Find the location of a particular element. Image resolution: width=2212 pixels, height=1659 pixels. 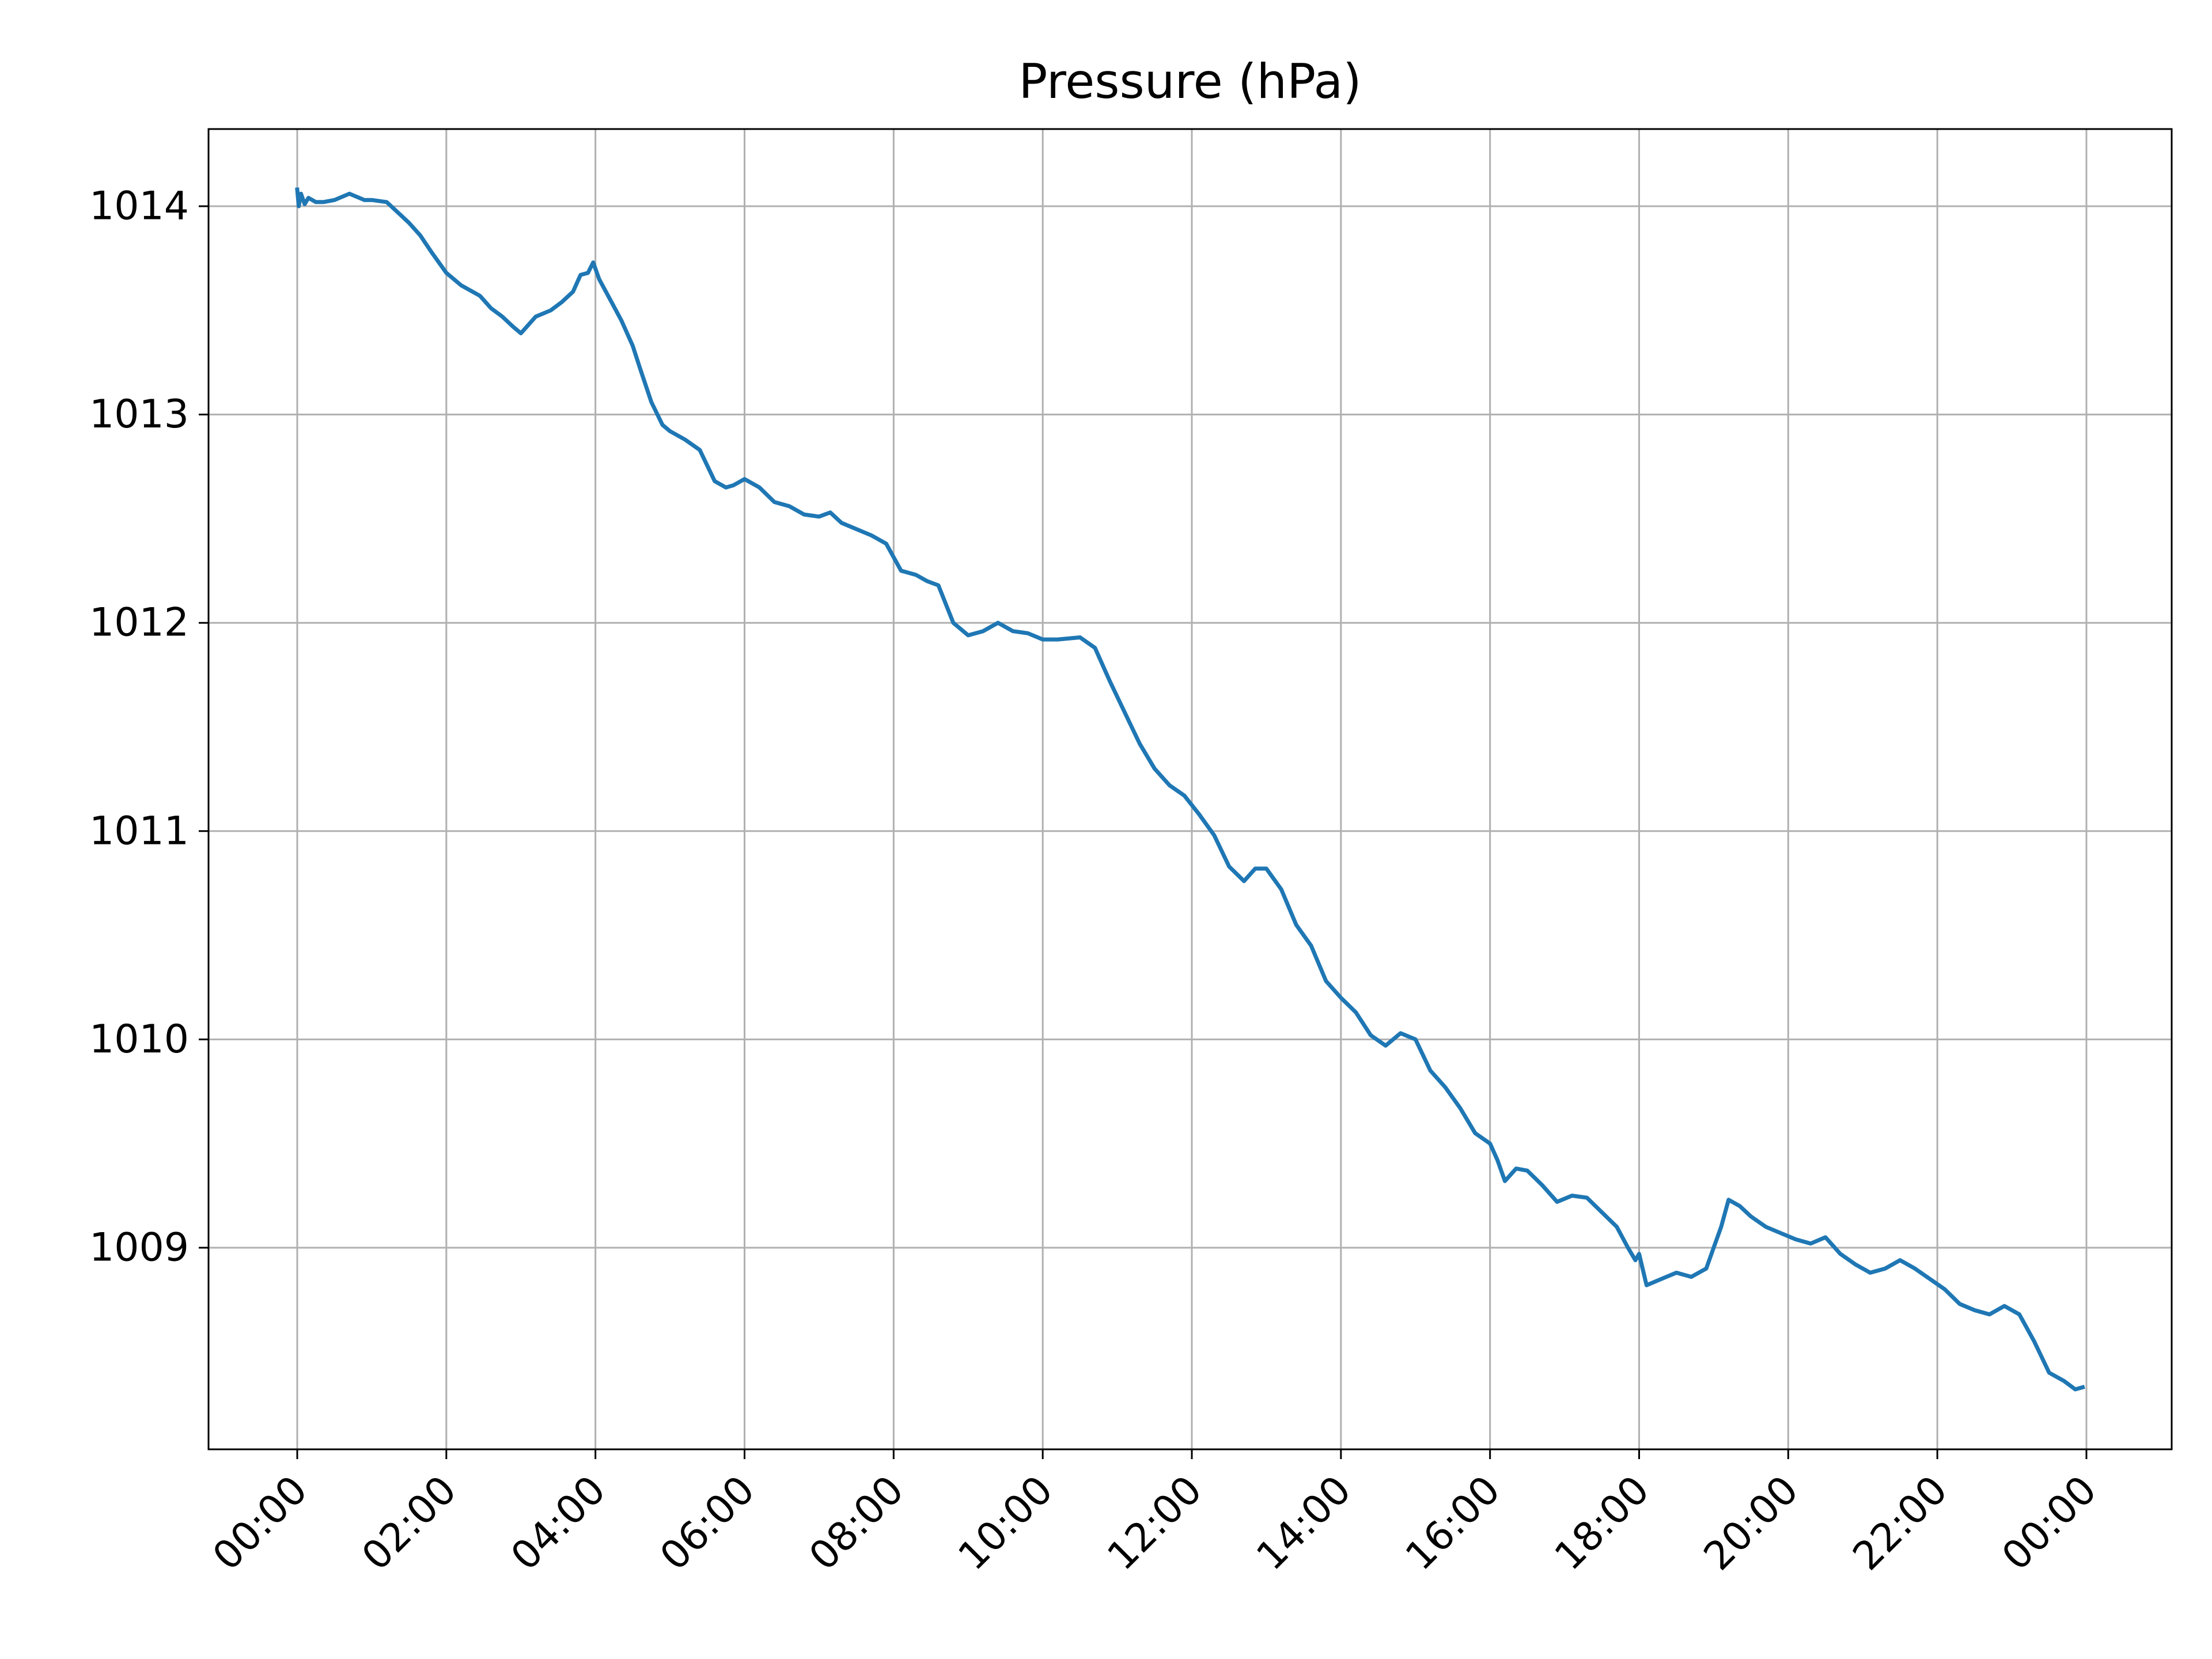

y-tick-label: 1009 is located at coordinates (139, 1248).